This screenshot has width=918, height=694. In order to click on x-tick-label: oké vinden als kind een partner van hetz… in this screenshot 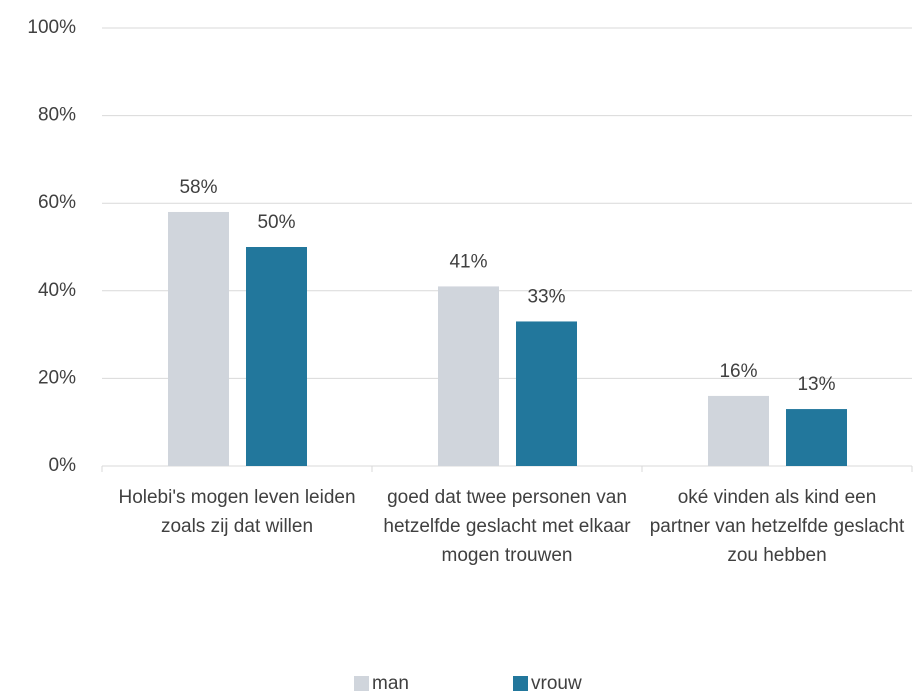, I will do `click(777, 526)`.